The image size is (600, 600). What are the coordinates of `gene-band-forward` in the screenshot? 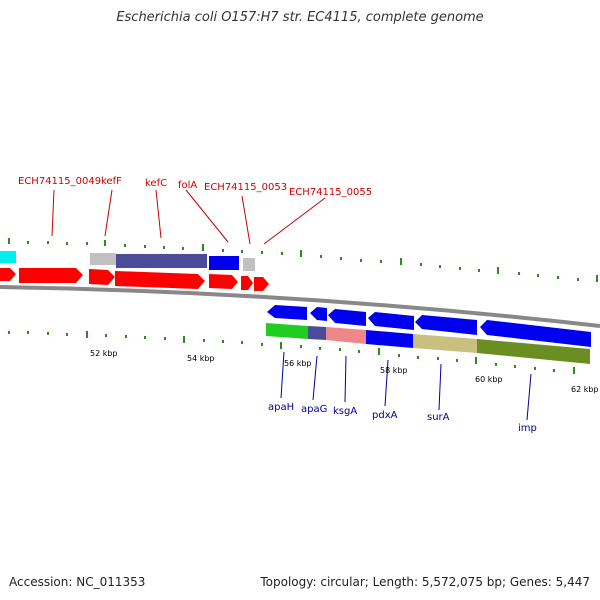 It's located at (127, 261).